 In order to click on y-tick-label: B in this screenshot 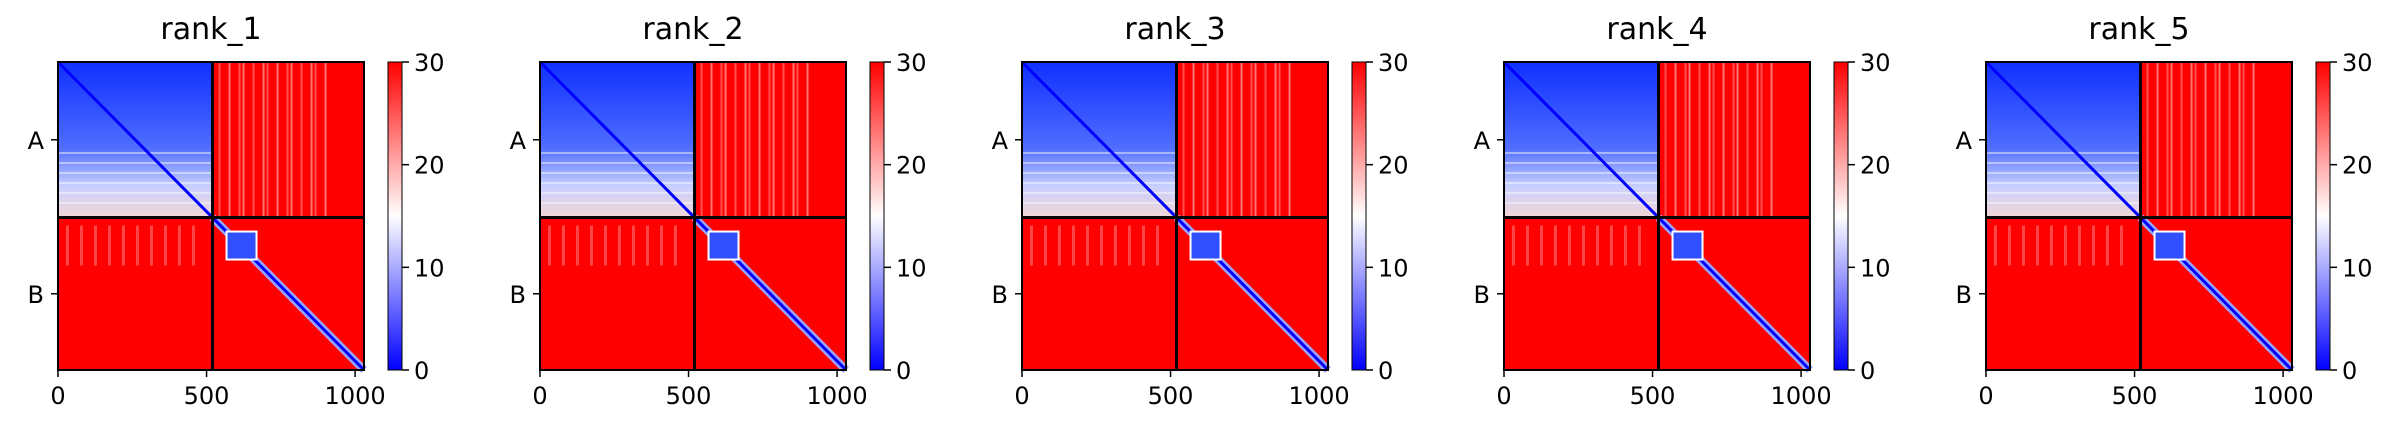, I will do `click(1482, 295)`.